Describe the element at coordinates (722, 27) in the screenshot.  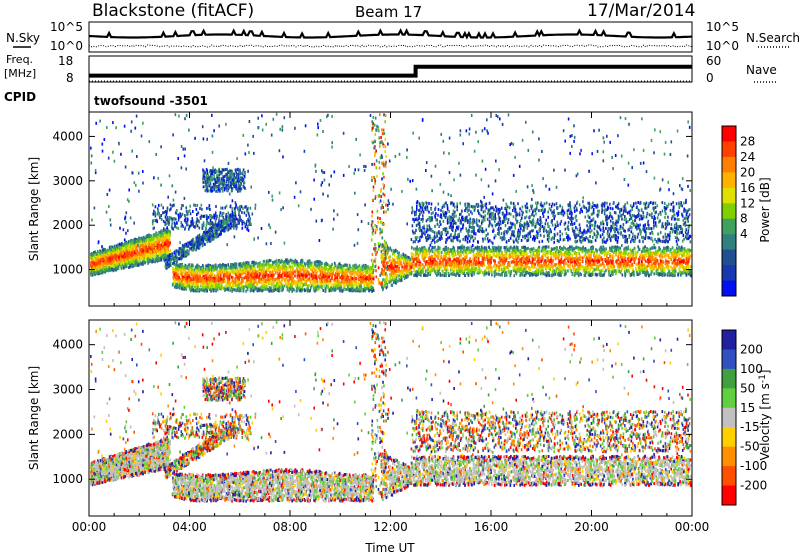
I see `noise-right-tick-top: 10^5` at that location.